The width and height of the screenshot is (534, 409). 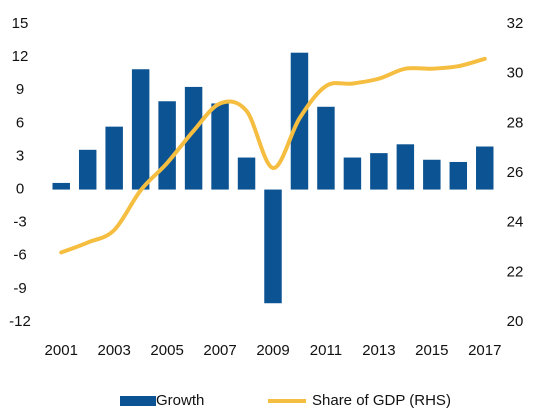 I want to click on y-tick-label: 6, so click(x=20, y=122).